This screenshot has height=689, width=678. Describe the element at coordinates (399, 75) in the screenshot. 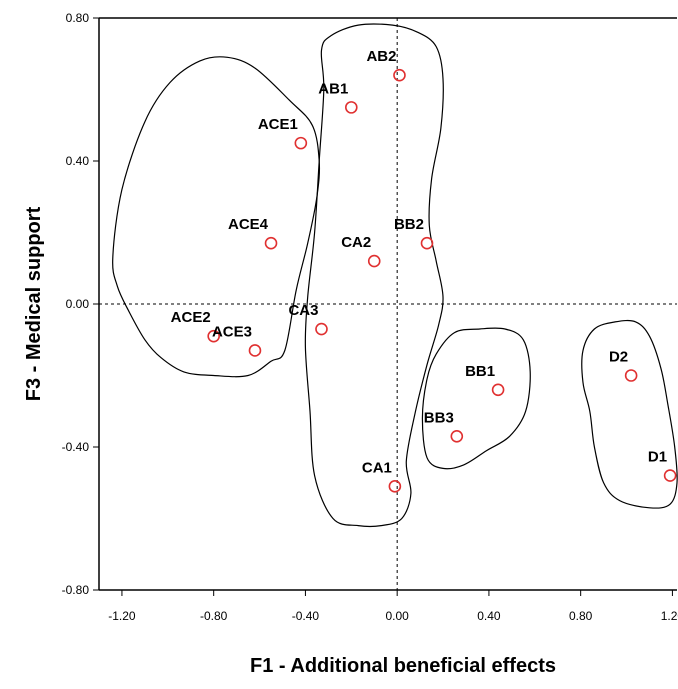

I see `data-point-ab2` at that location.